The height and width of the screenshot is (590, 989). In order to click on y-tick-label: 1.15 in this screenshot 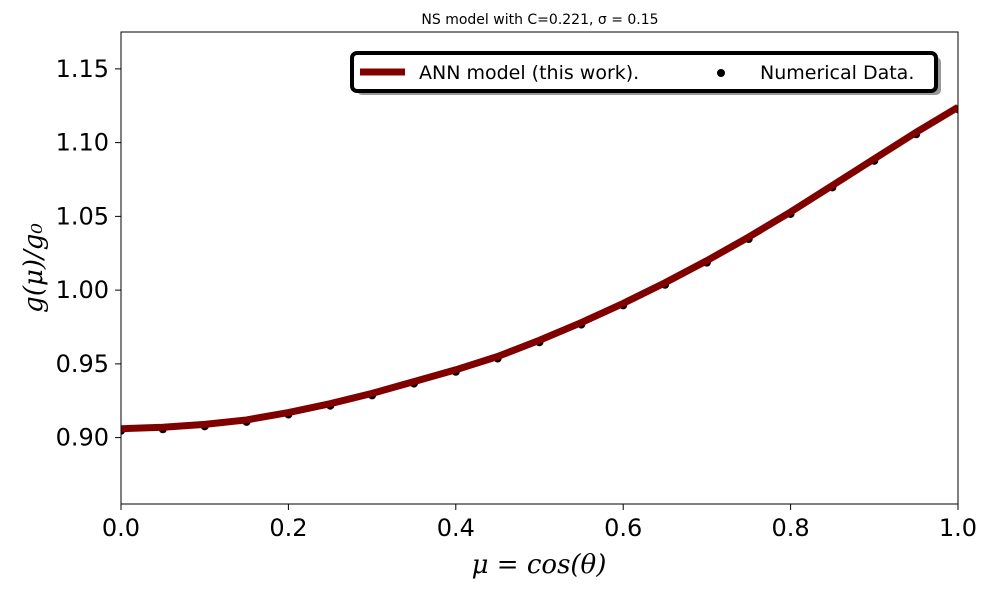, I will do `click(82, 69)`.